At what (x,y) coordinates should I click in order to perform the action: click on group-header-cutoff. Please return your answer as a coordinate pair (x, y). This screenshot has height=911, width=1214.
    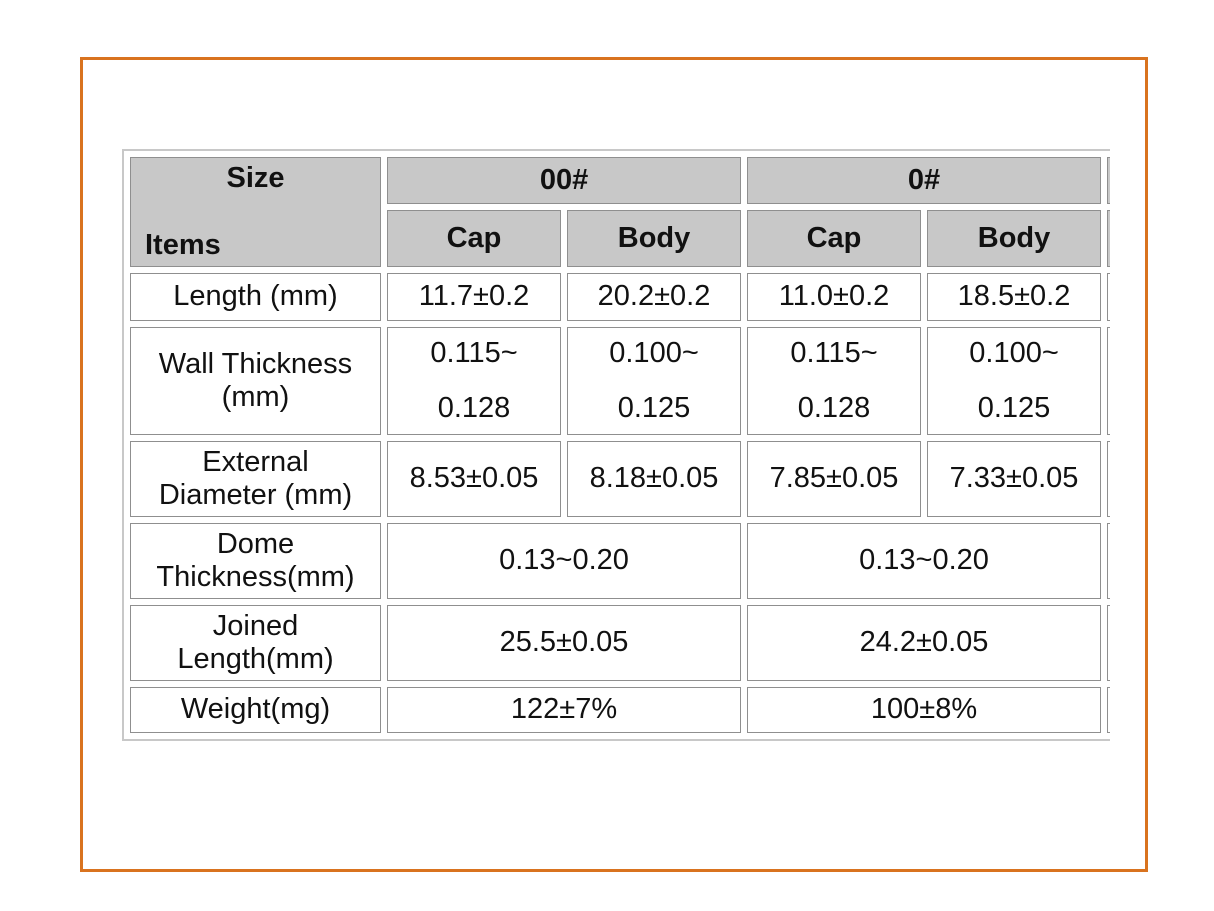
    Looking at the image, I should click on (1108, 180).